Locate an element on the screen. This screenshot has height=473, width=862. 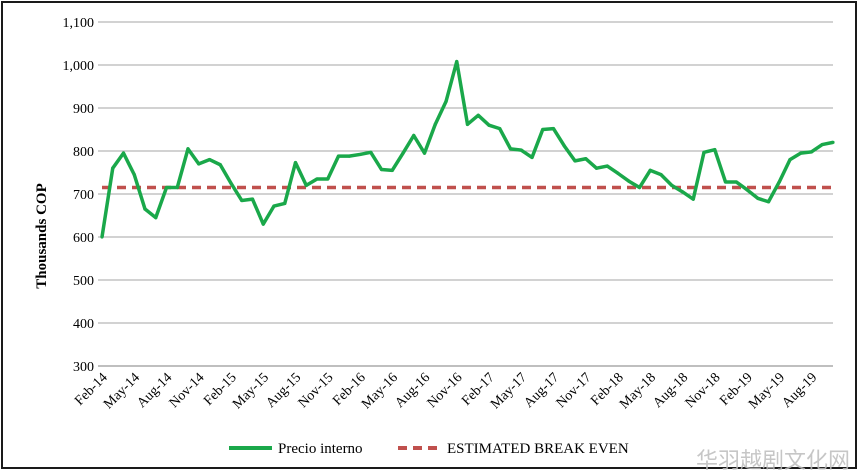
y-tick-label: 1,000 is located at coordinates (79, 66).